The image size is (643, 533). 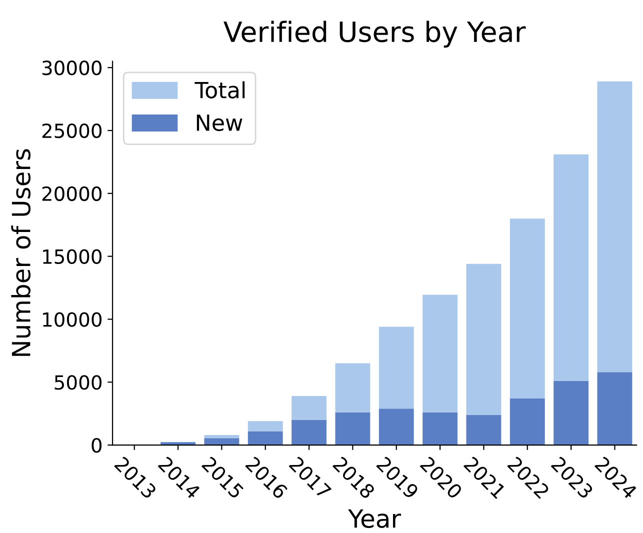 What do you see at coordinates (72, 194) in the screenshot?
I see `y-tick-label: 20000` at bounding box center [72, 194].